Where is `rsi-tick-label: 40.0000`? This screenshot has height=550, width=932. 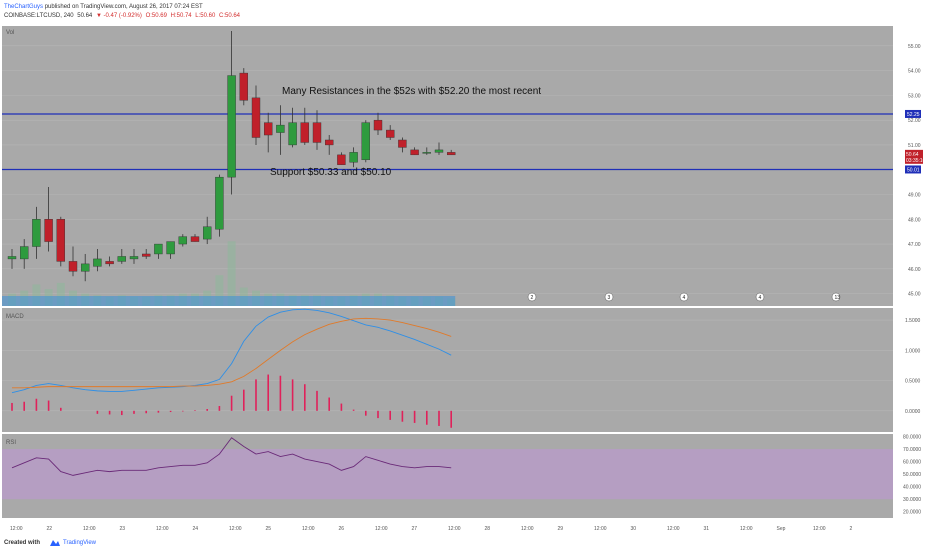 rsi-tick-label: 40.0000 is located at coordinates (912, 488).